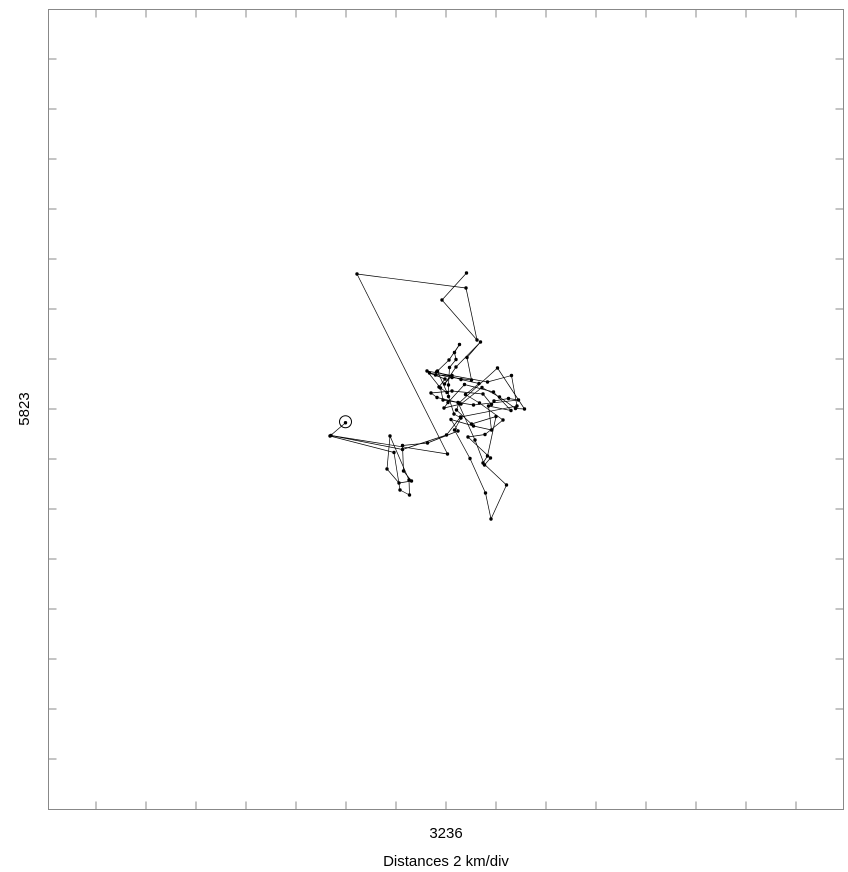 The height and width of the screenshot is (872, 848). I want to click on y-center-label: 5823, so click(24, 408).